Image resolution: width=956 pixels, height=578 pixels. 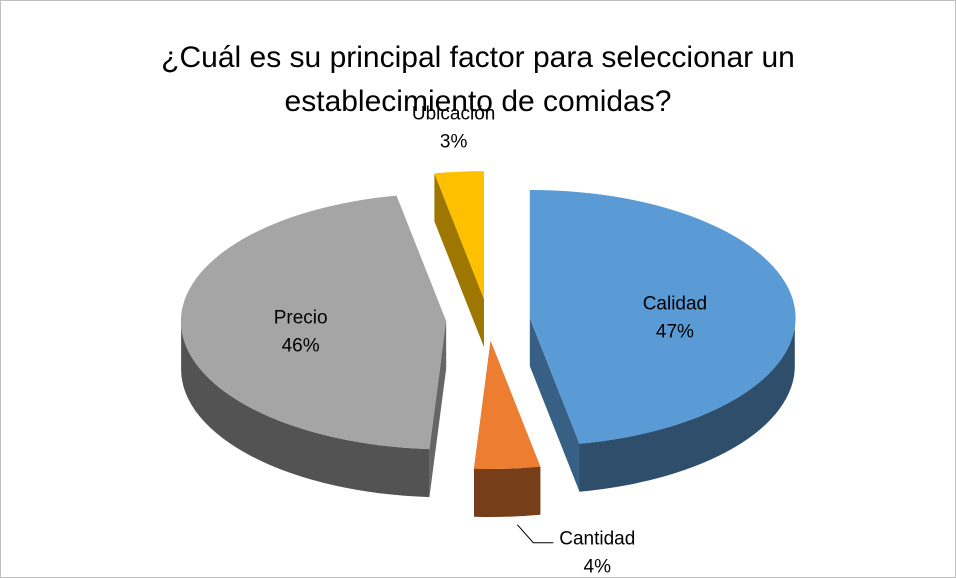 I want to click on slice-value-label: 47%, so click(x=675, y=331).